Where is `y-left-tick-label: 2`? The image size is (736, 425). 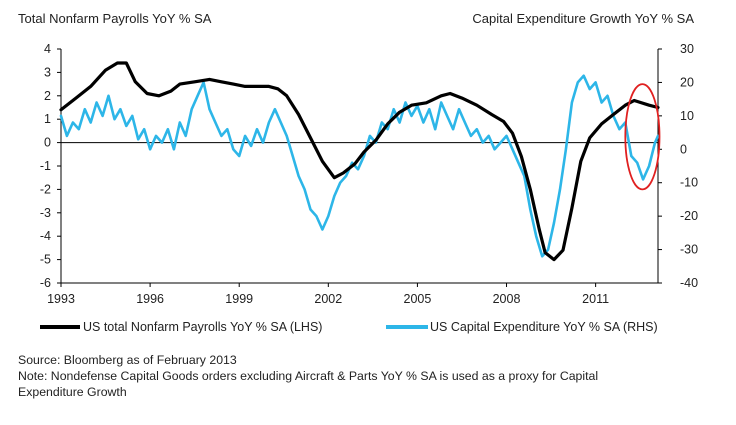
y-left-tick-label: 2 is located at coordinates (47, 96).